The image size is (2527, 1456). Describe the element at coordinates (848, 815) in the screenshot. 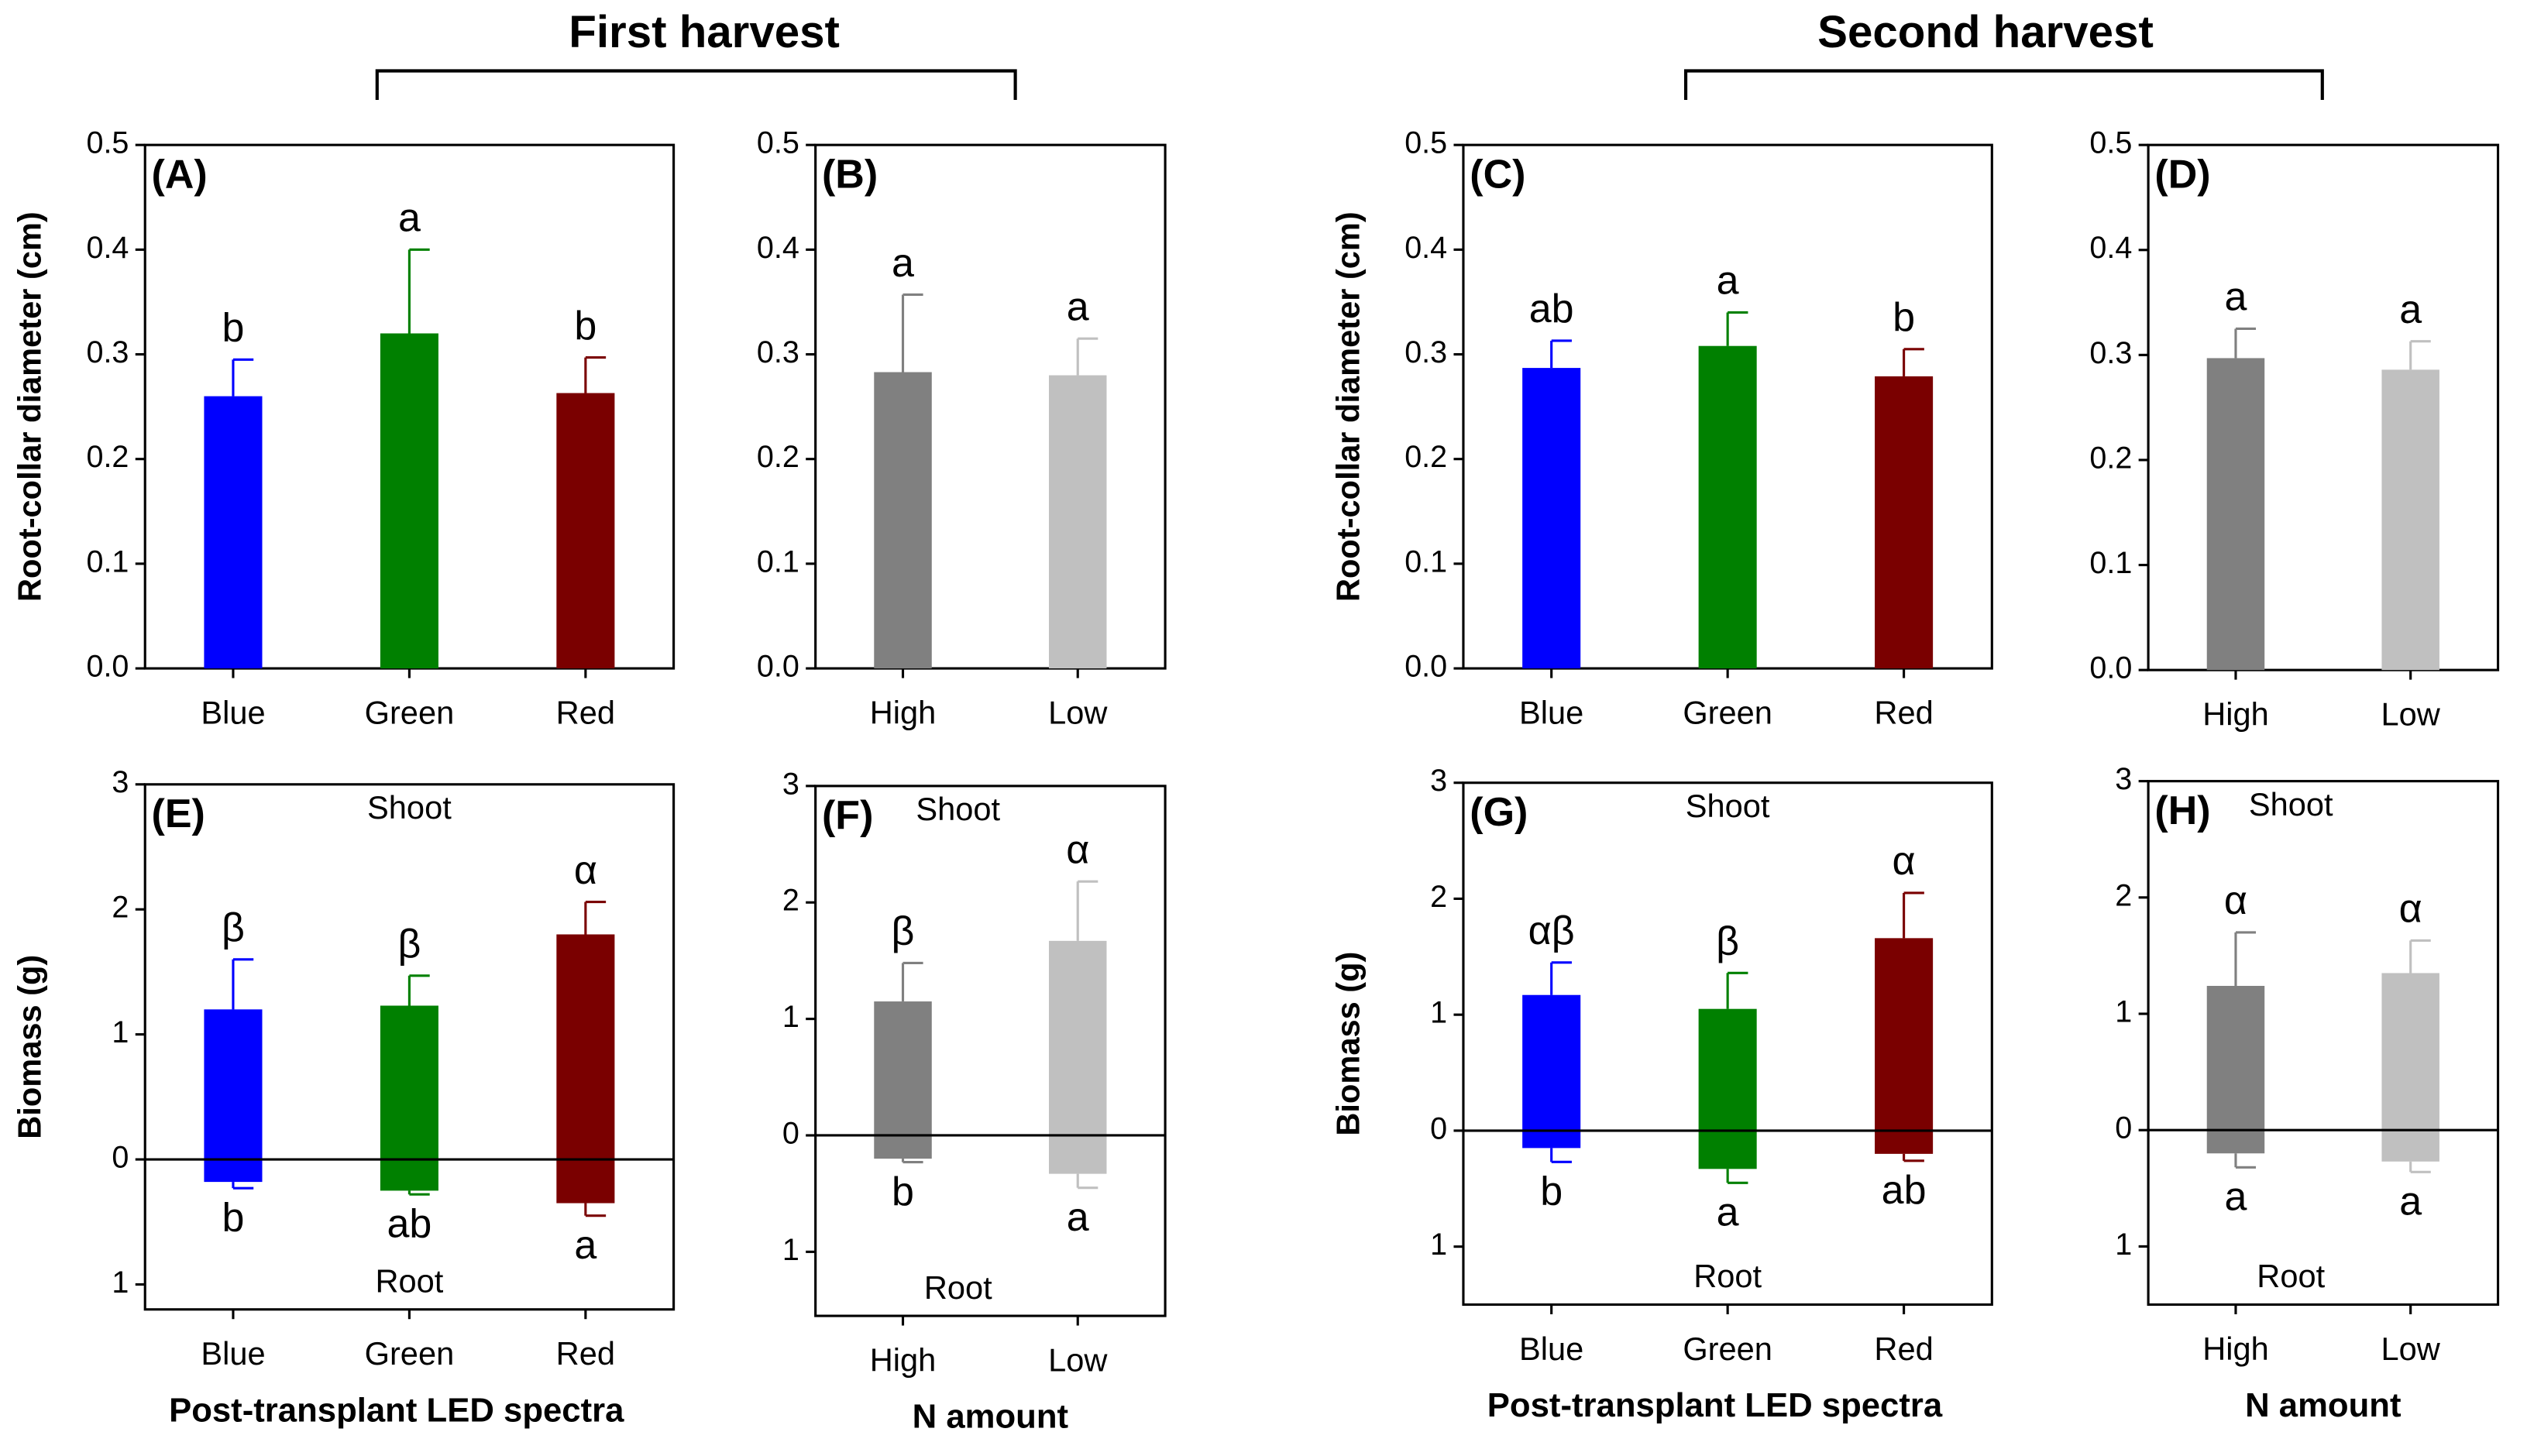

I see `panel-label: (F)` at that location.